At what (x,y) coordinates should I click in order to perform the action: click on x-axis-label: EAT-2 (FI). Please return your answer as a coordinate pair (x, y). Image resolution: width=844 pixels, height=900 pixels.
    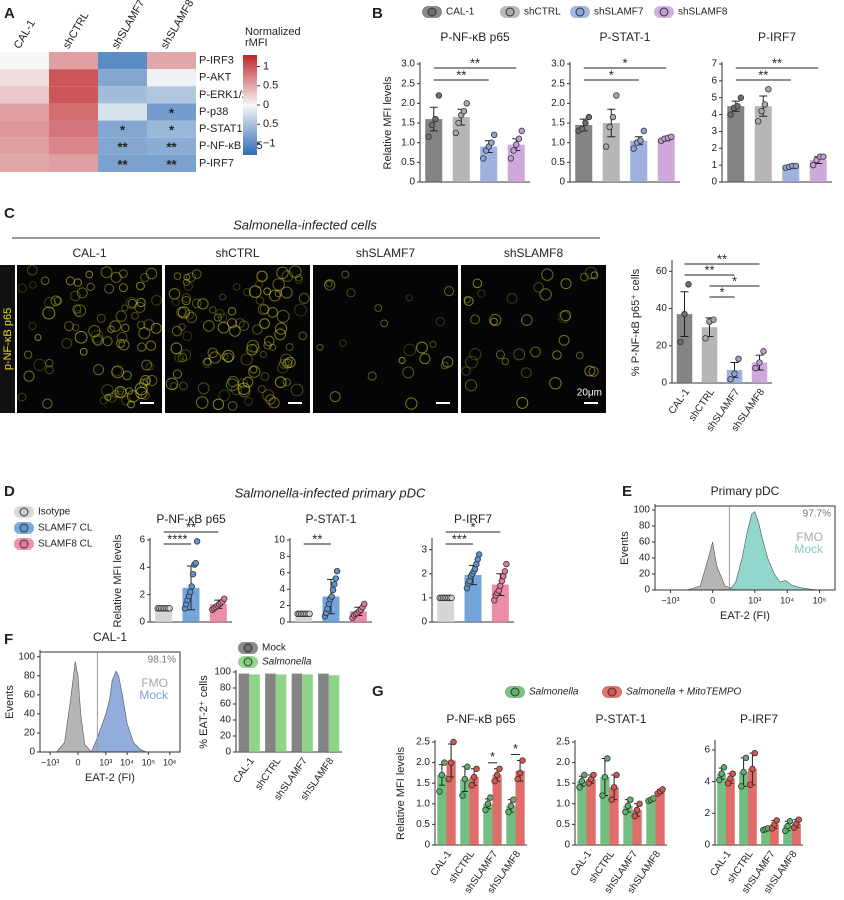
    Looking at the image, I should click on (745, 616).